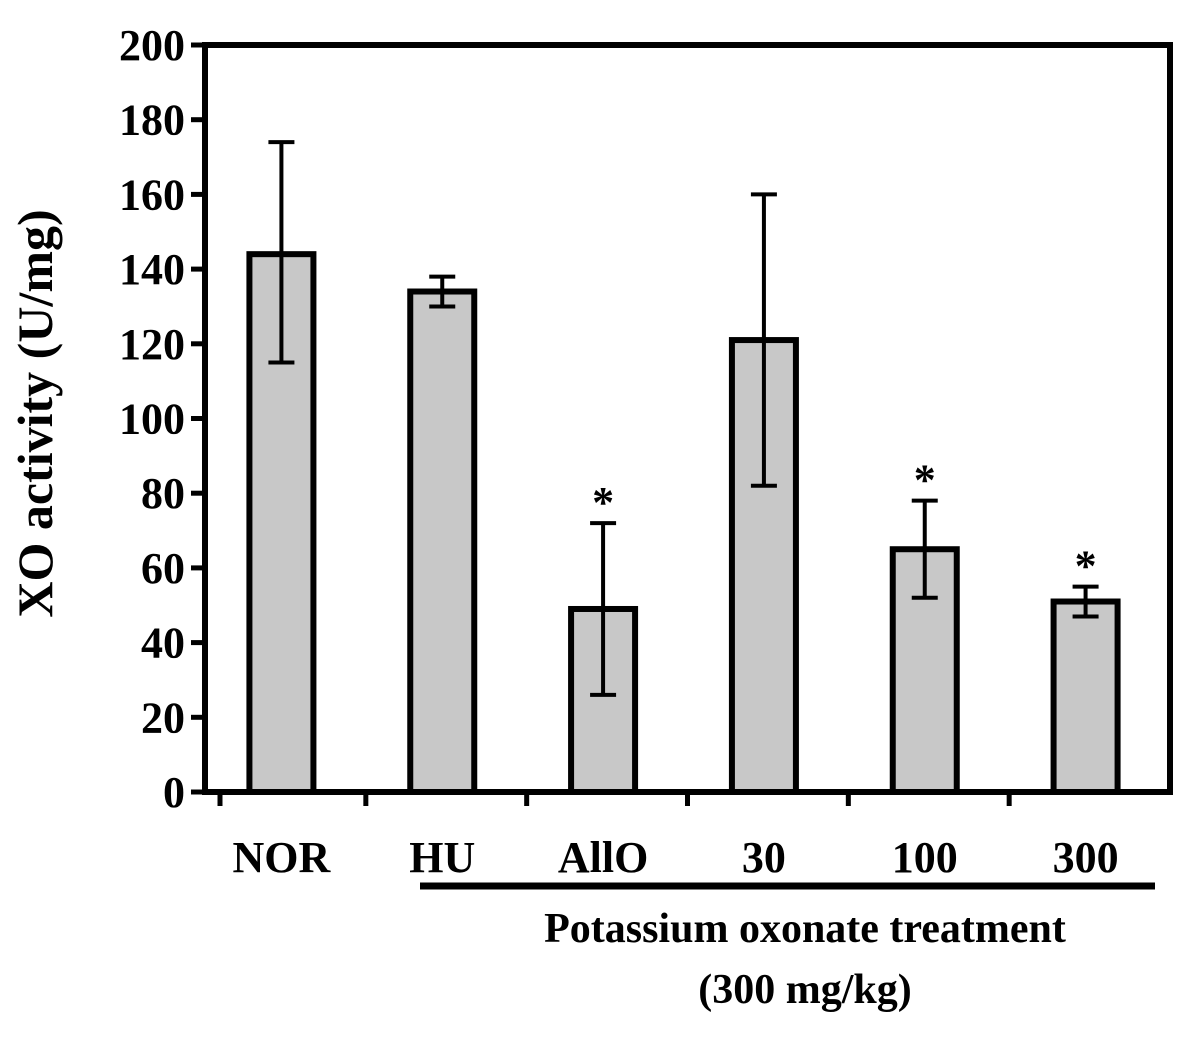 The height and width of the screenshot is (1040, 1181). I want to click on x-tick-label: 300, so click(1086, 857).